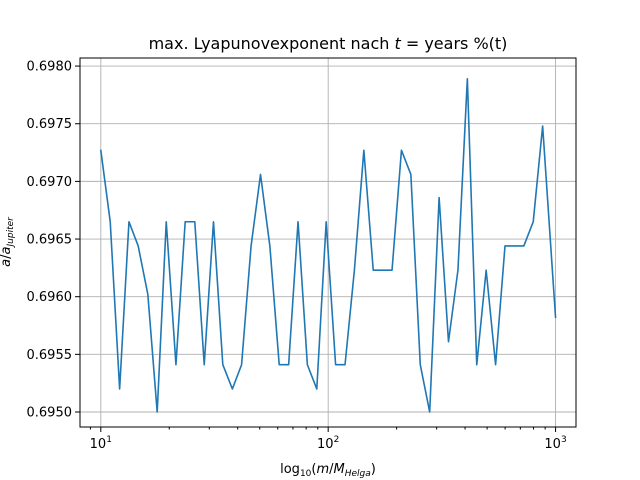 The image size is (640, 480). Describe the element at coordinates (50, 124) in the screenshot. I see `y-tick-label: 0.6975` at that location.